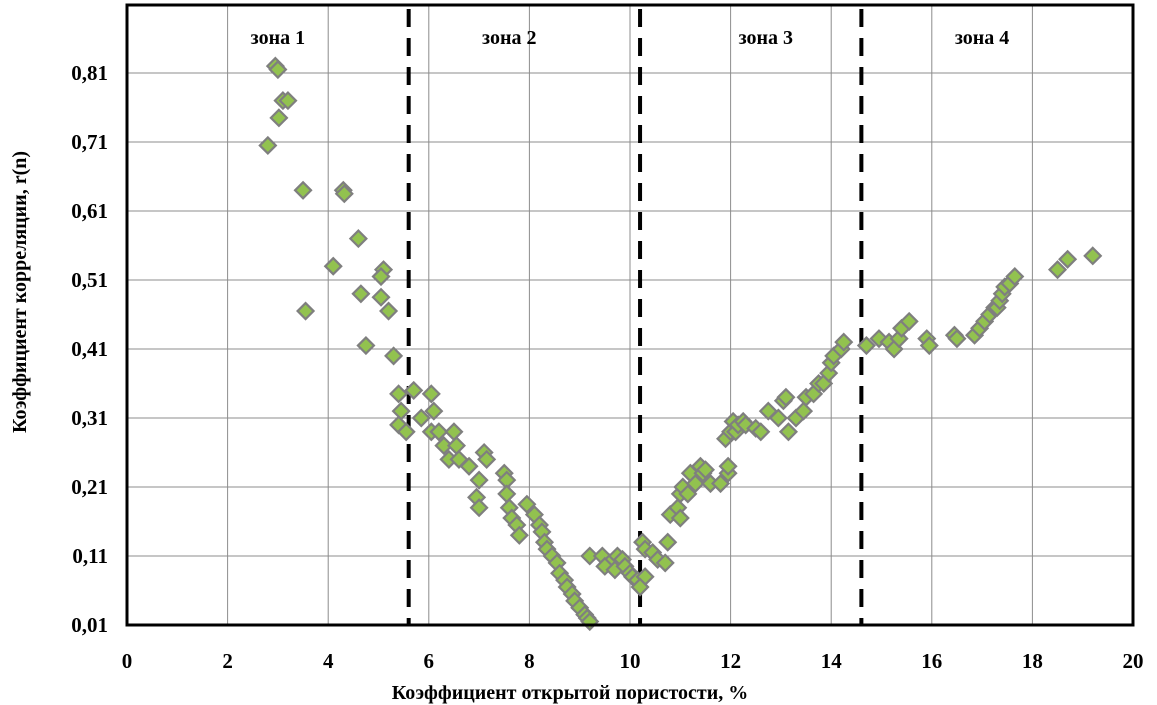 The height and width of the screenshot is (705, 1157). I want to click on zone-labels: зона 1 зона 2 зона 3 зона 4, so click(630, 38).